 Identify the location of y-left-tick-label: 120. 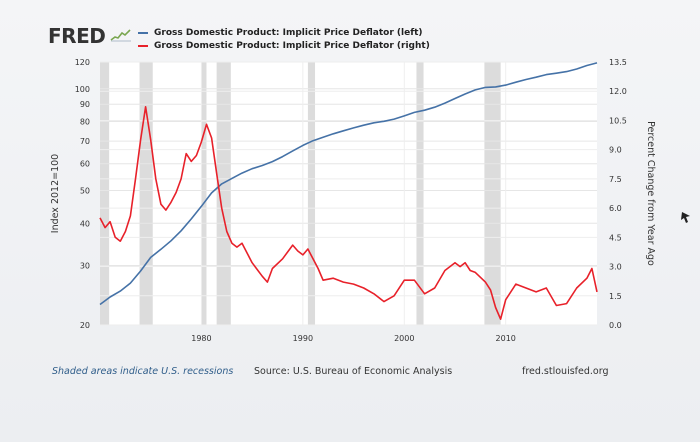
(82, 62).